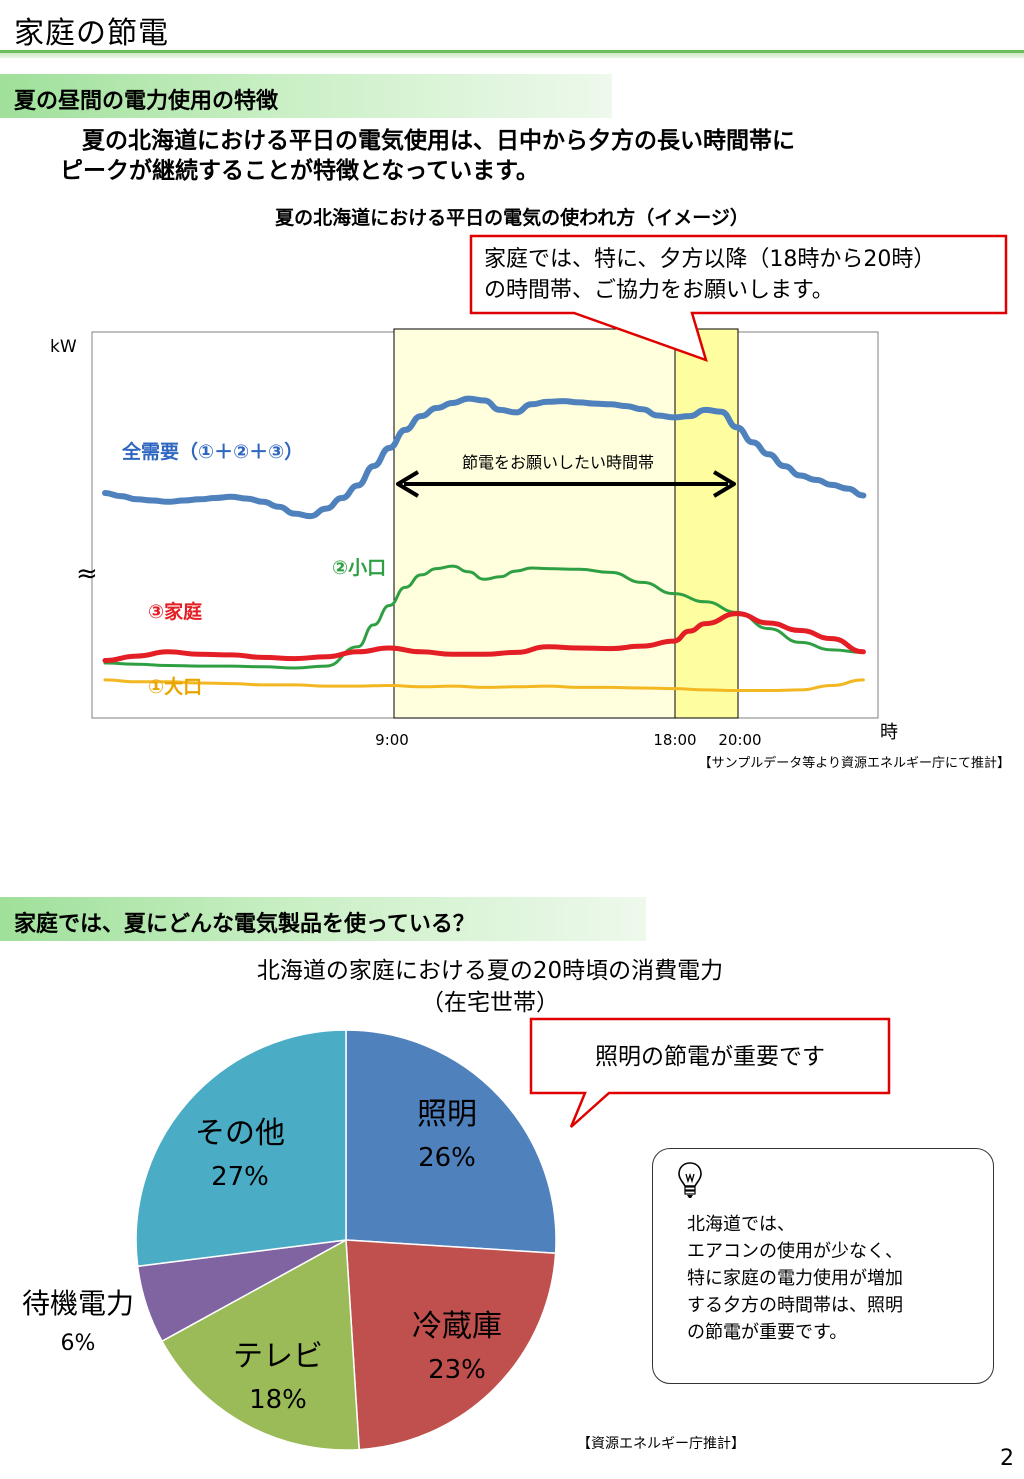  What do you see at coordinates (175, 611) in the screenshot?
I see `series-label-household: ③家庭` at bounding box center [175, 611].